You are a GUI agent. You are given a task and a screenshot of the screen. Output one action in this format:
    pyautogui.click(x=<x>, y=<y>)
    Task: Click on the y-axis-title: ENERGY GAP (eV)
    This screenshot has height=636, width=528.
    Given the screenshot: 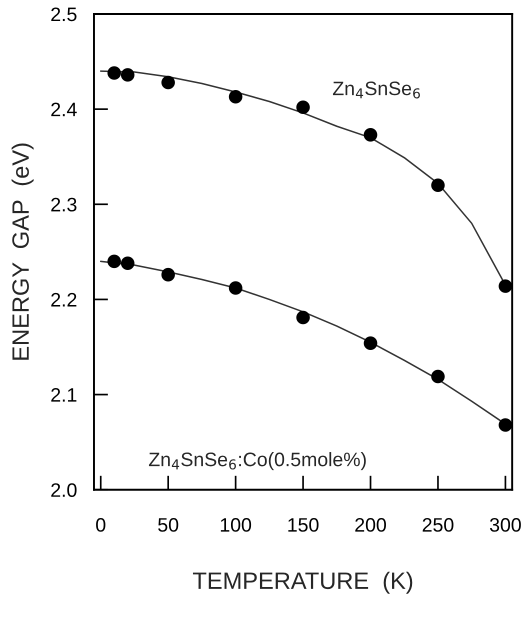 What is the action you would take?
    pyautogui.click(x=23, y=252)
    